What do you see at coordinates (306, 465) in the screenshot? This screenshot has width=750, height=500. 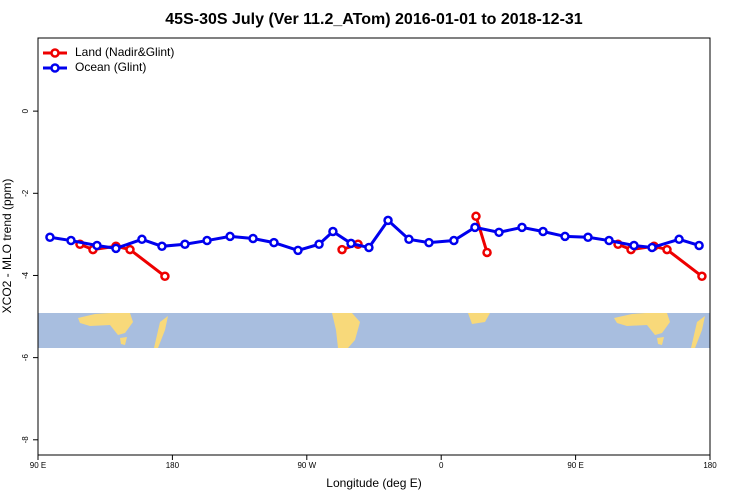 I see `x-tick-label: 90 W` at bounding box center [306, 465].